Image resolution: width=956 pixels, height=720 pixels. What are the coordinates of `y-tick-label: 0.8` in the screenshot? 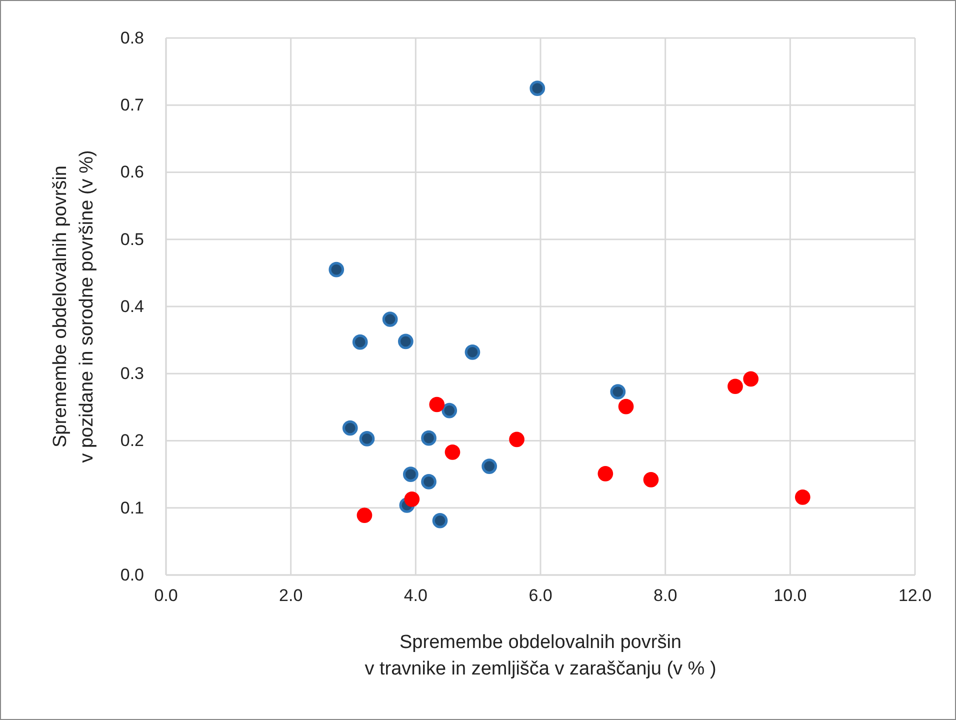 It's located at (132, 38).